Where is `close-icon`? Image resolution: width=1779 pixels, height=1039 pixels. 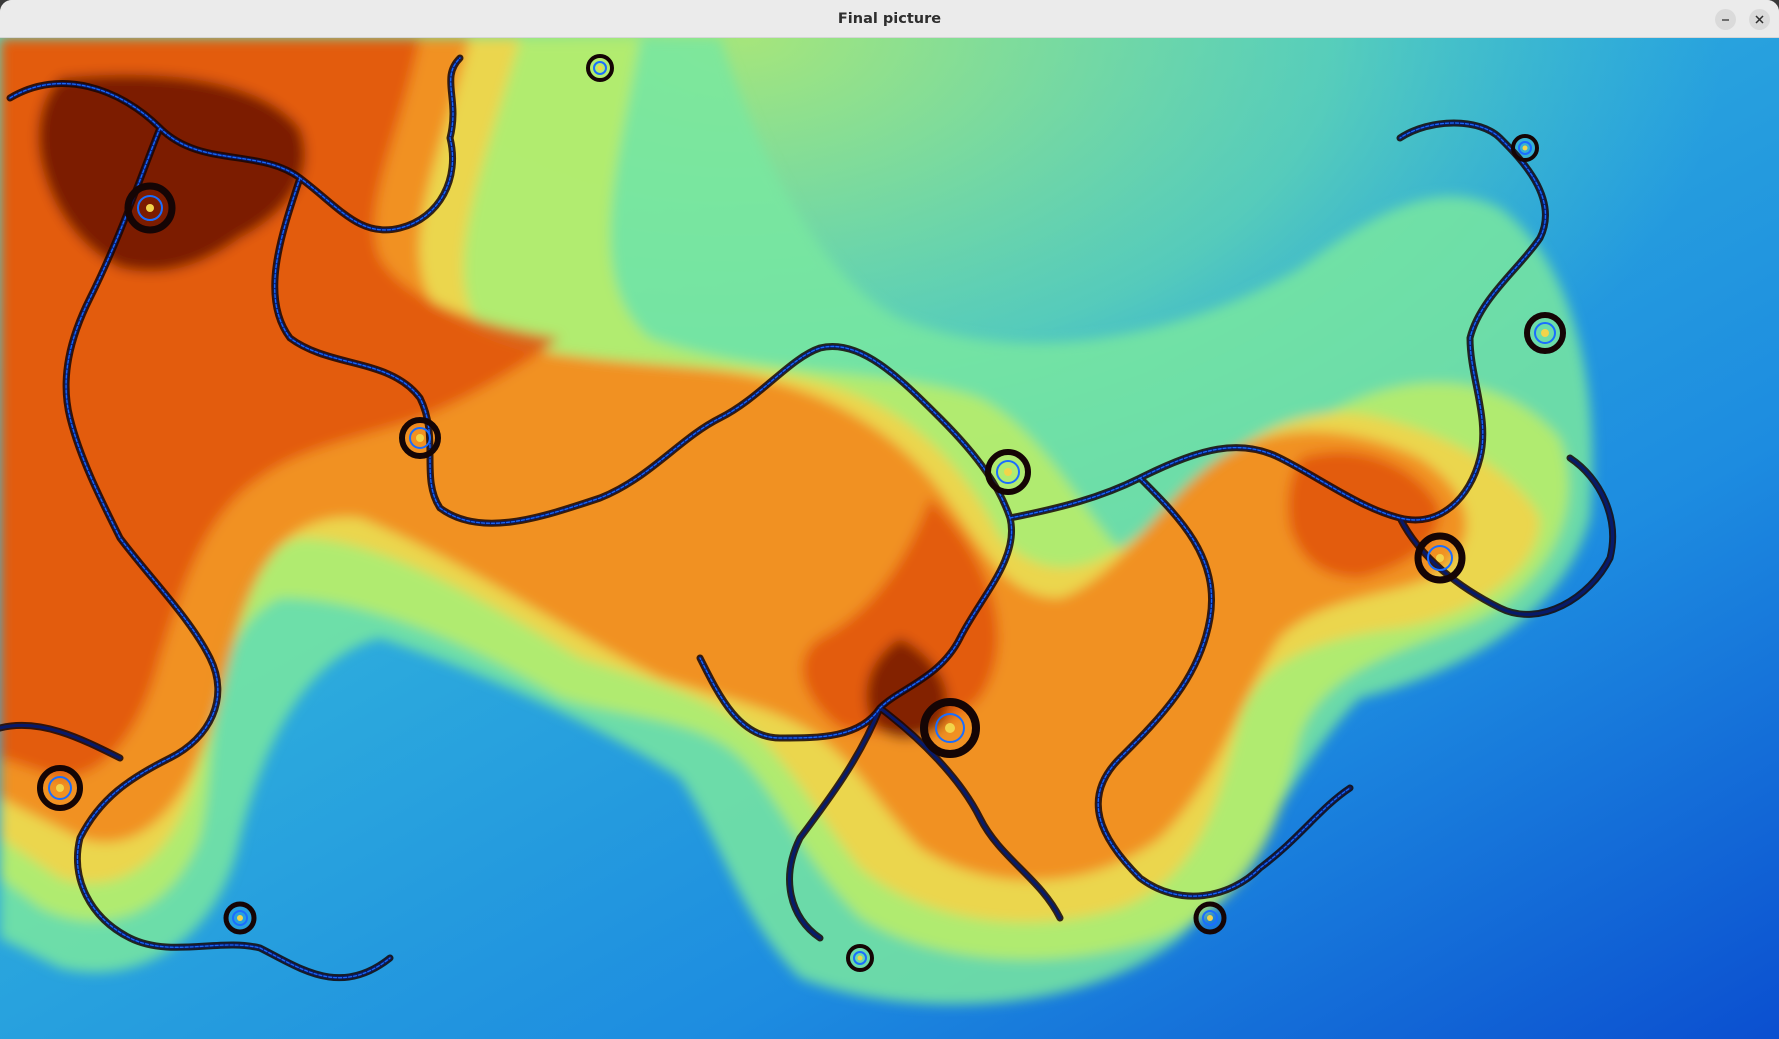 close-icon is located at coordinates (1759, 19).